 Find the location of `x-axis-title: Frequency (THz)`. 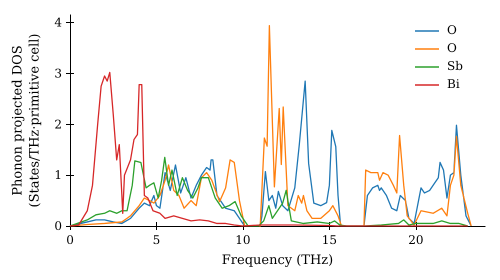

x-axis-title: Frequency (THz) is located at coordinates (278, 260).